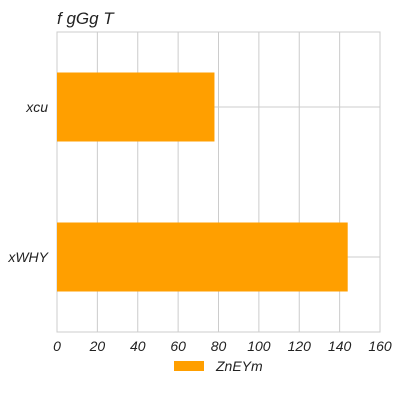  Describe the element at coordinates (28, 257) in the screenshot. I see `y-tick-label: xWHY` at that location.